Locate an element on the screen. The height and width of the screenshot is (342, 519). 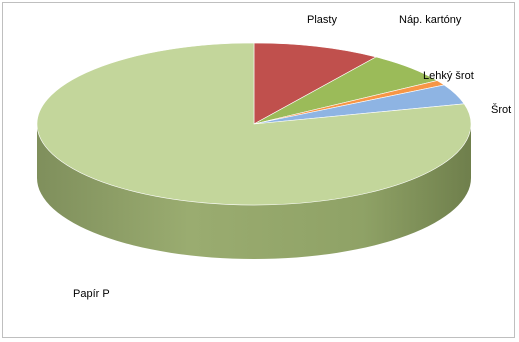
label-lehky-srot: Lehký šrot is located at coordinates (448, 76).